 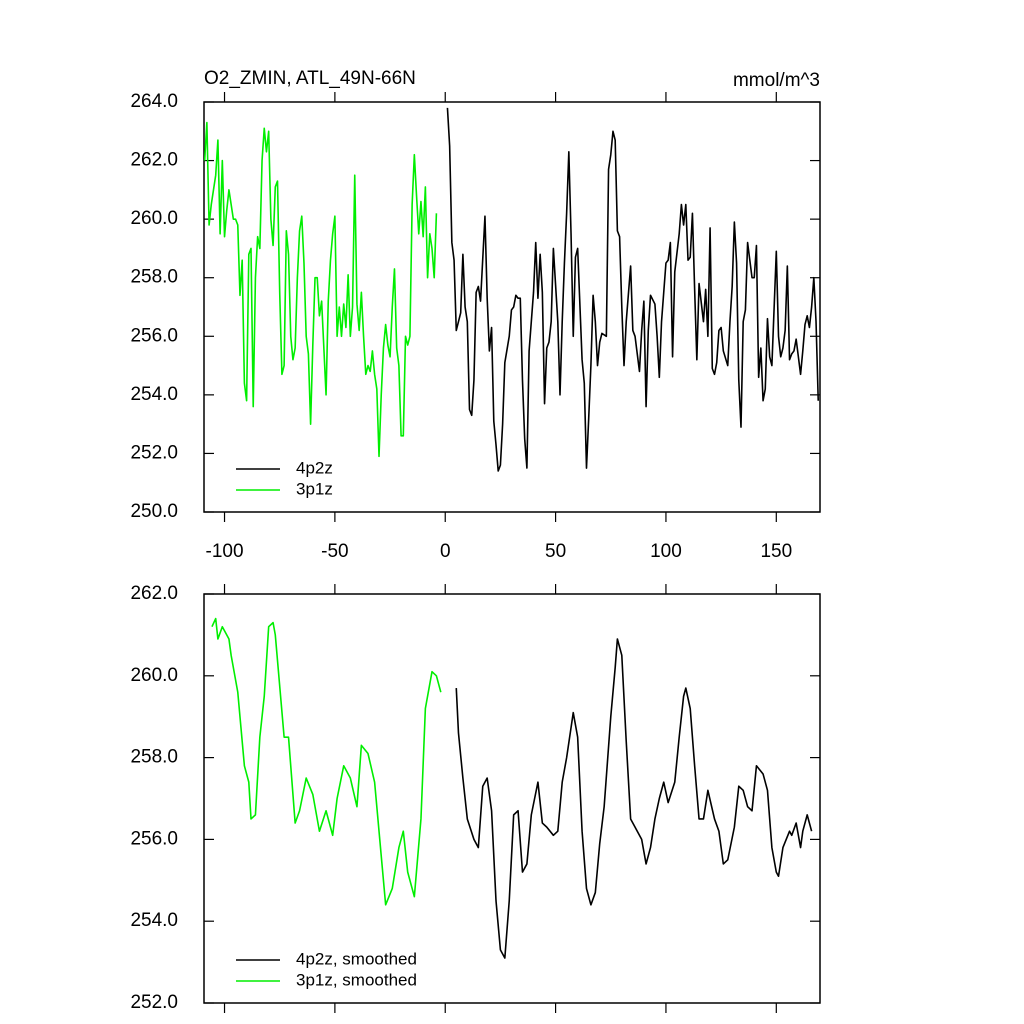 What do you see at coordinates (776, 551) in the screenshot?
I see `x-tick-label: 150` at bounding box center [776, 551].